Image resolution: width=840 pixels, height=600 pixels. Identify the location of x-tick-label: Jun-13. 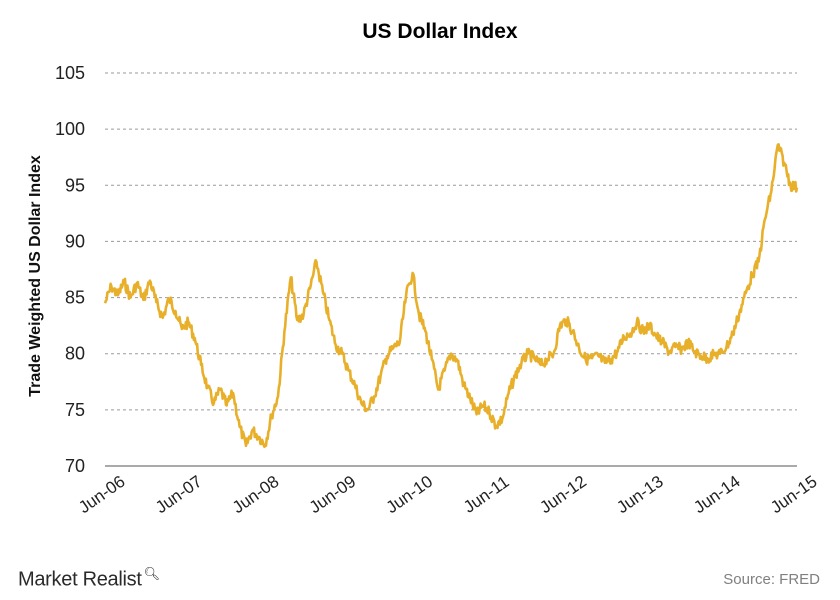
(639, 494).